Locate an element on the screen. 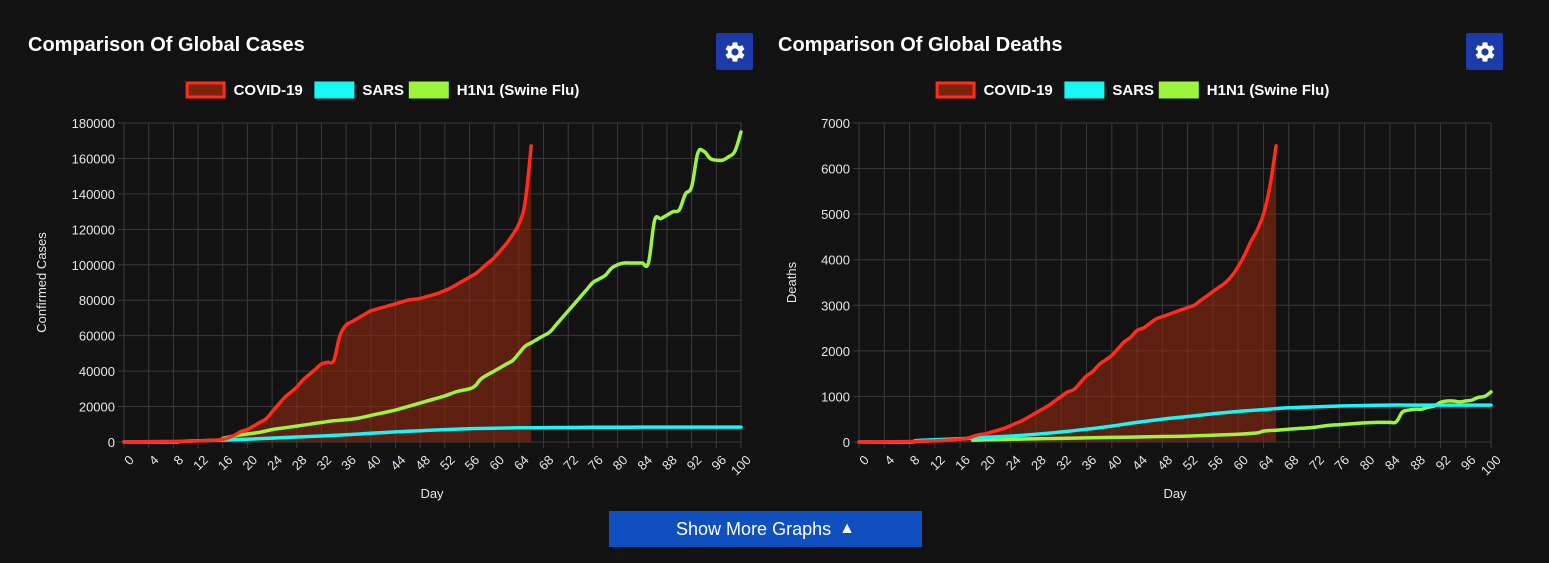  x-tick-label: 24 is located at coordinates (1013, 462).